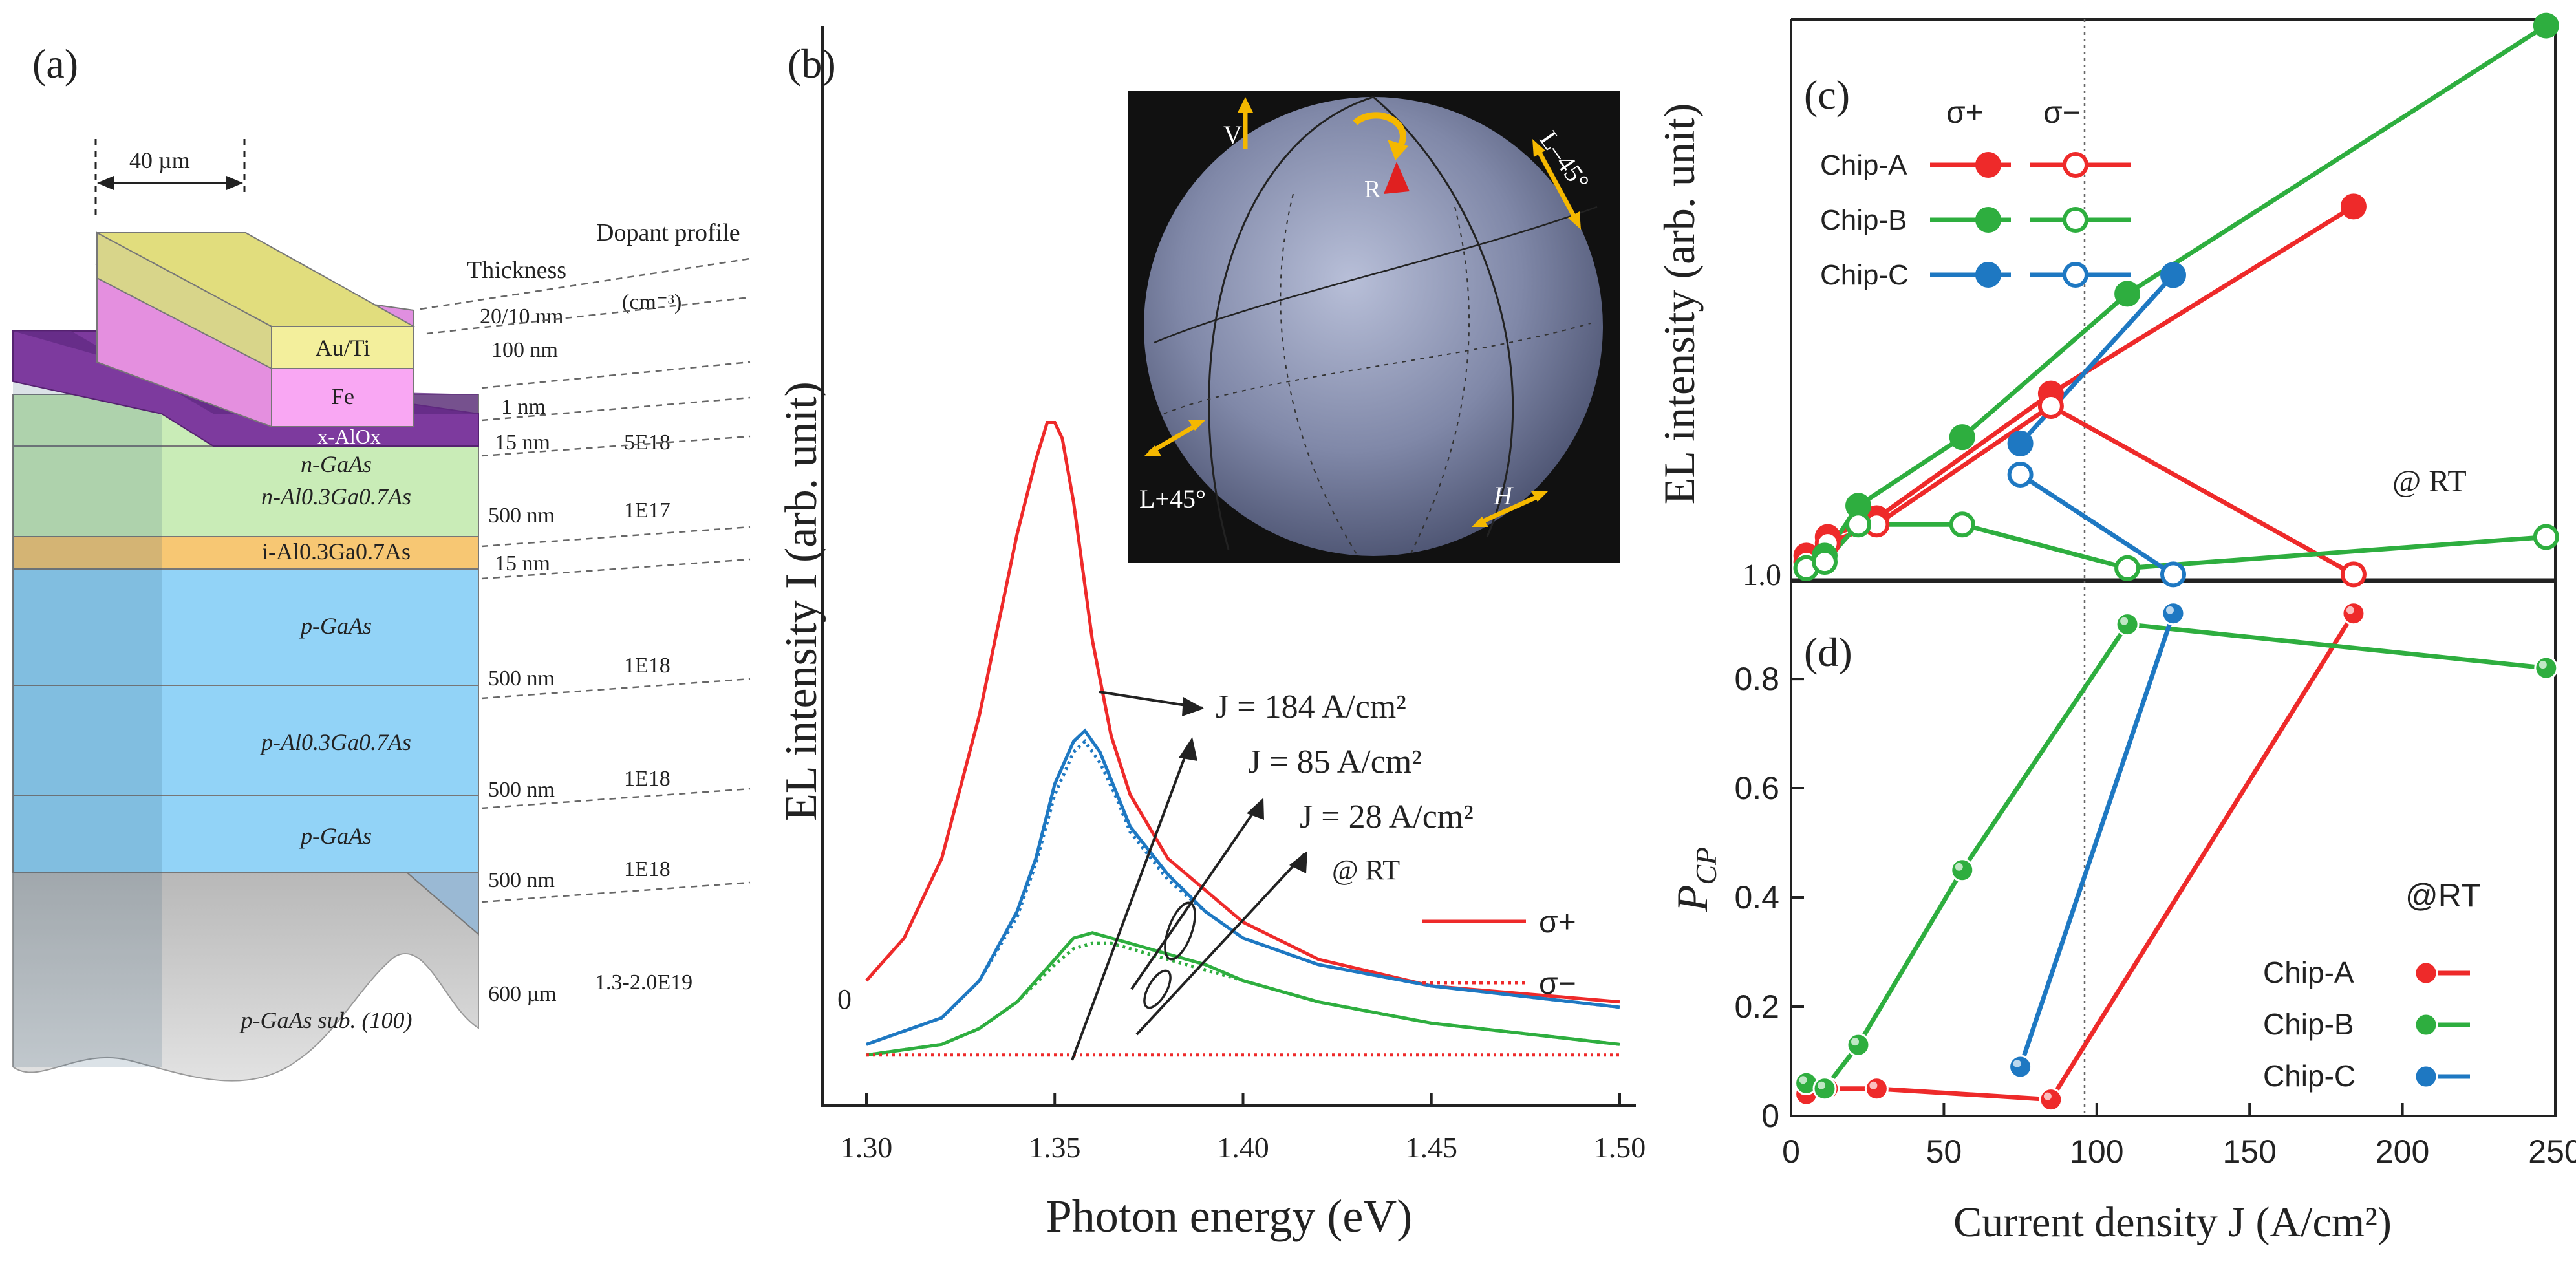 Image resolution: width=2576 pixels, height=1275 pixels. What do you see at coordinates (1695, 879) in the screenshot?
I see `panel-d-ylabel: PCP` at bounding box center [1695, 879].